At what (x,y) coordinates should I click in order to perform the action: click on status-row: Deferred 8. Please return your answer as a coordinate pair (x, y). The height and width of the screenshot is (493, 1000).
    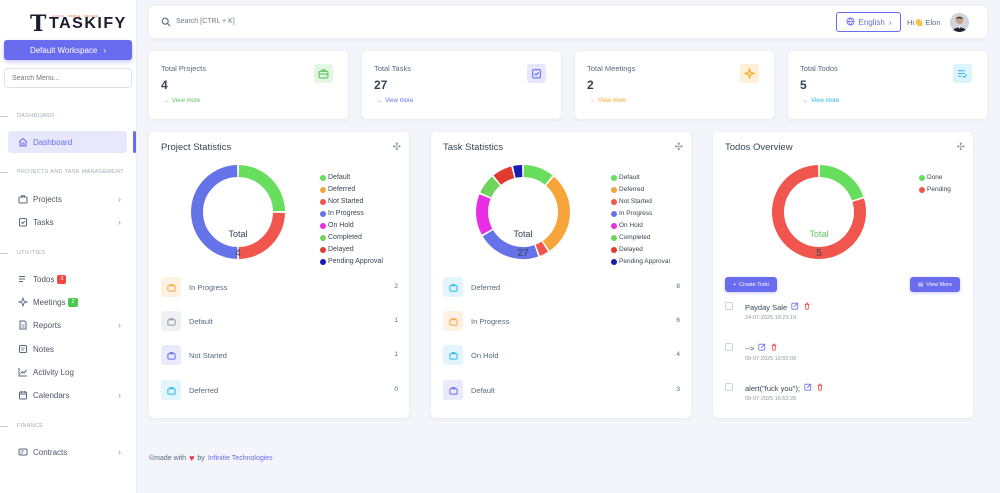
    Looking at the image, I should click on (561, 287).